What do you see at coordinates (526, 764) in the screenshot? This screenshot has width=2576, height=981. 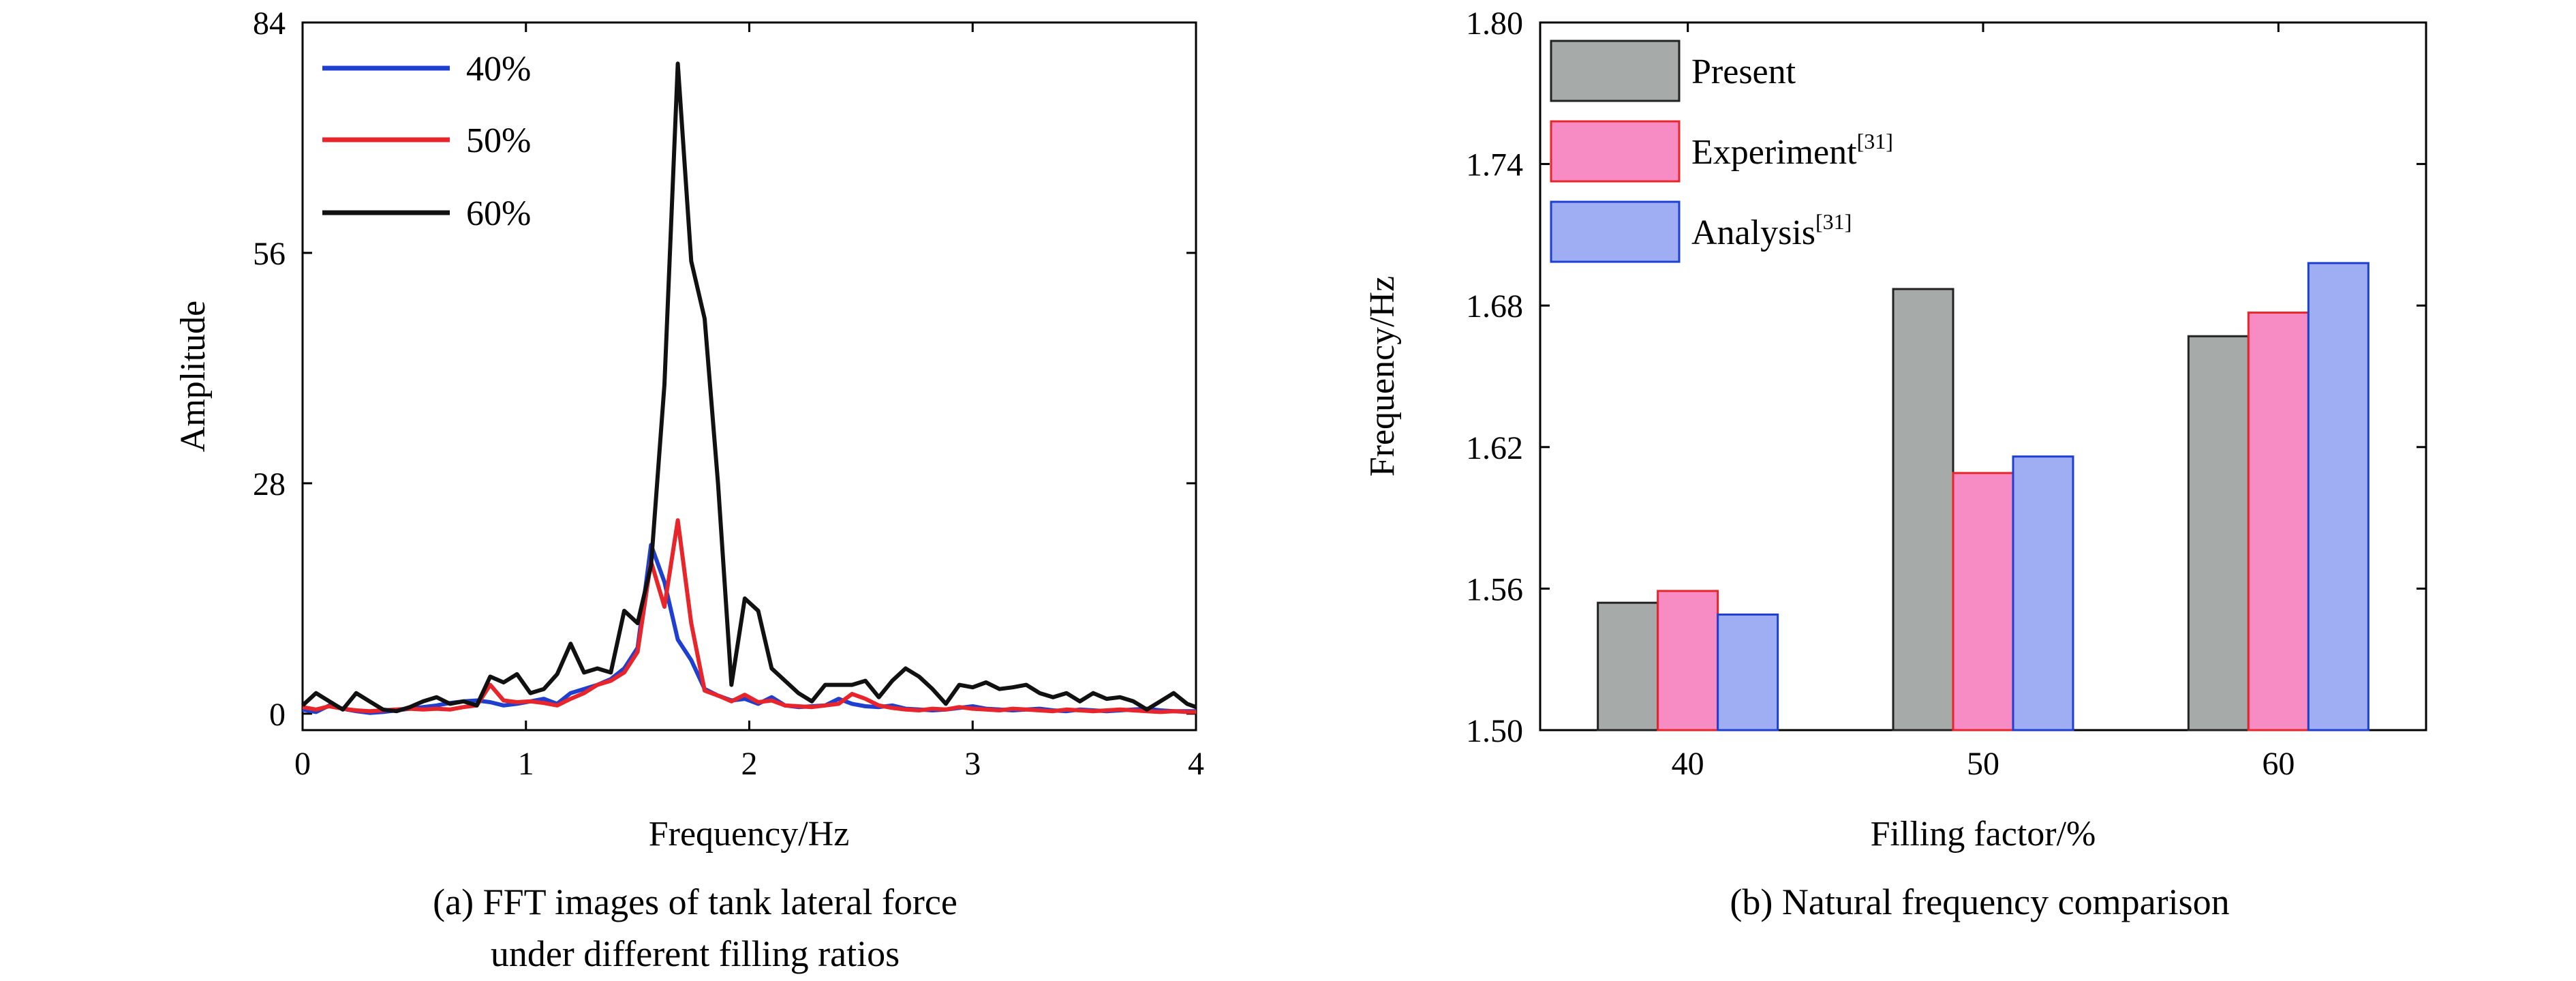 I see `fft-x-tick-label: 1` at bounding box center [526, 764].